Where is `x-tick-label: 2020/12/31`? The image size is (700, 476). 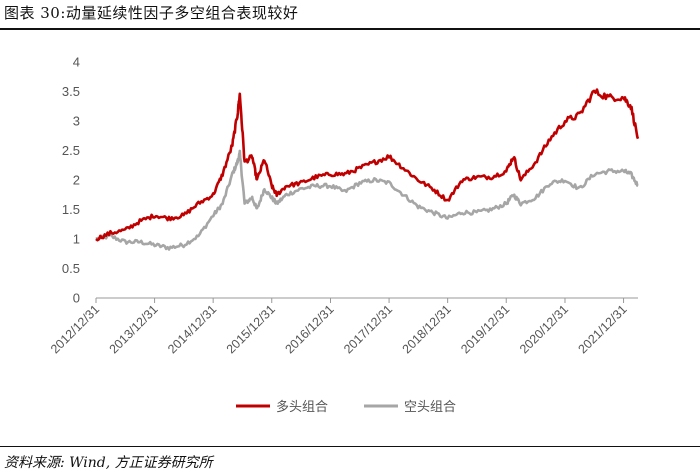 x-tick-label: 2020/12/31 is located at coordinates (544, 329).